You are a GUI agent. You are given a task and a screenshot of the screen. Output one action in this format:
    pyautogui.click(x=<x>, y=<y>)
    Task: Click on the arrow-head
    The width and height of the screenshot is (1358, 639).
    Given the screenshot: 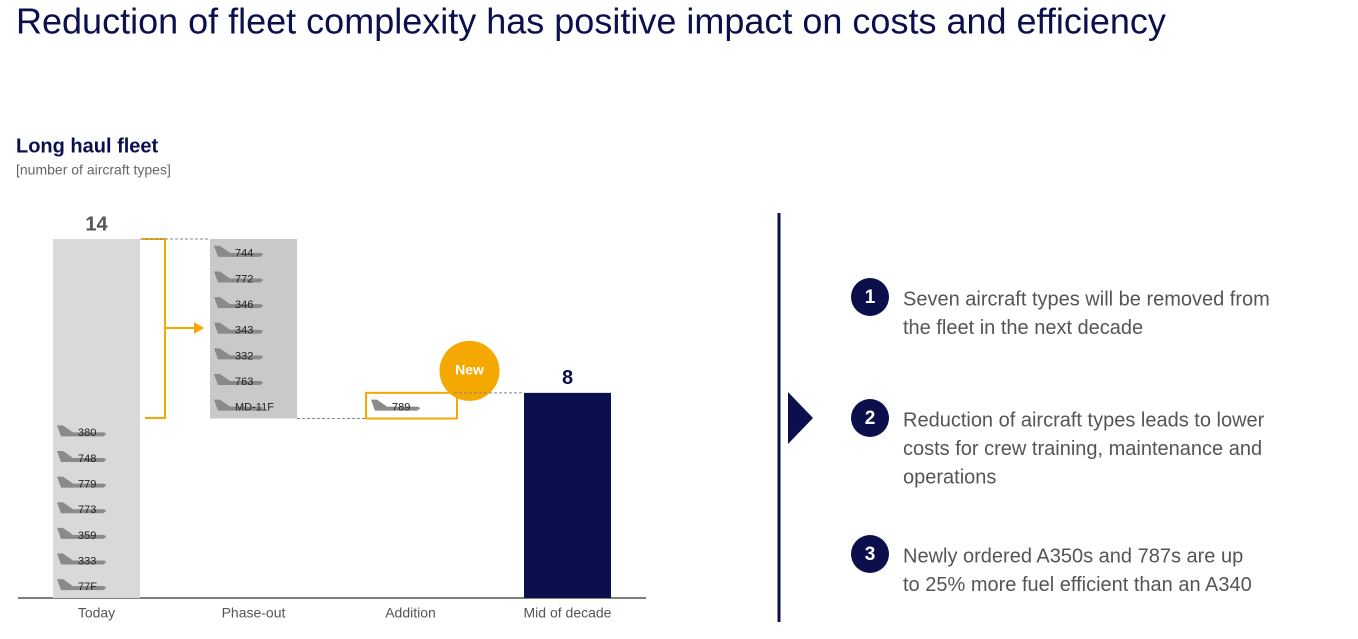 What is the action you would take?
    pyautogui.click(x=199, y=328)
    